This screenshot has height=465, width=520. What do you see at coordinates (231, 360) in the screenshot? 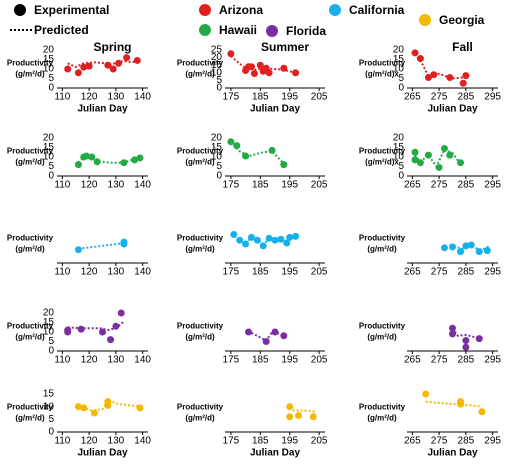
I see `x-tick-label: 175` at bounding box center [231, 360].